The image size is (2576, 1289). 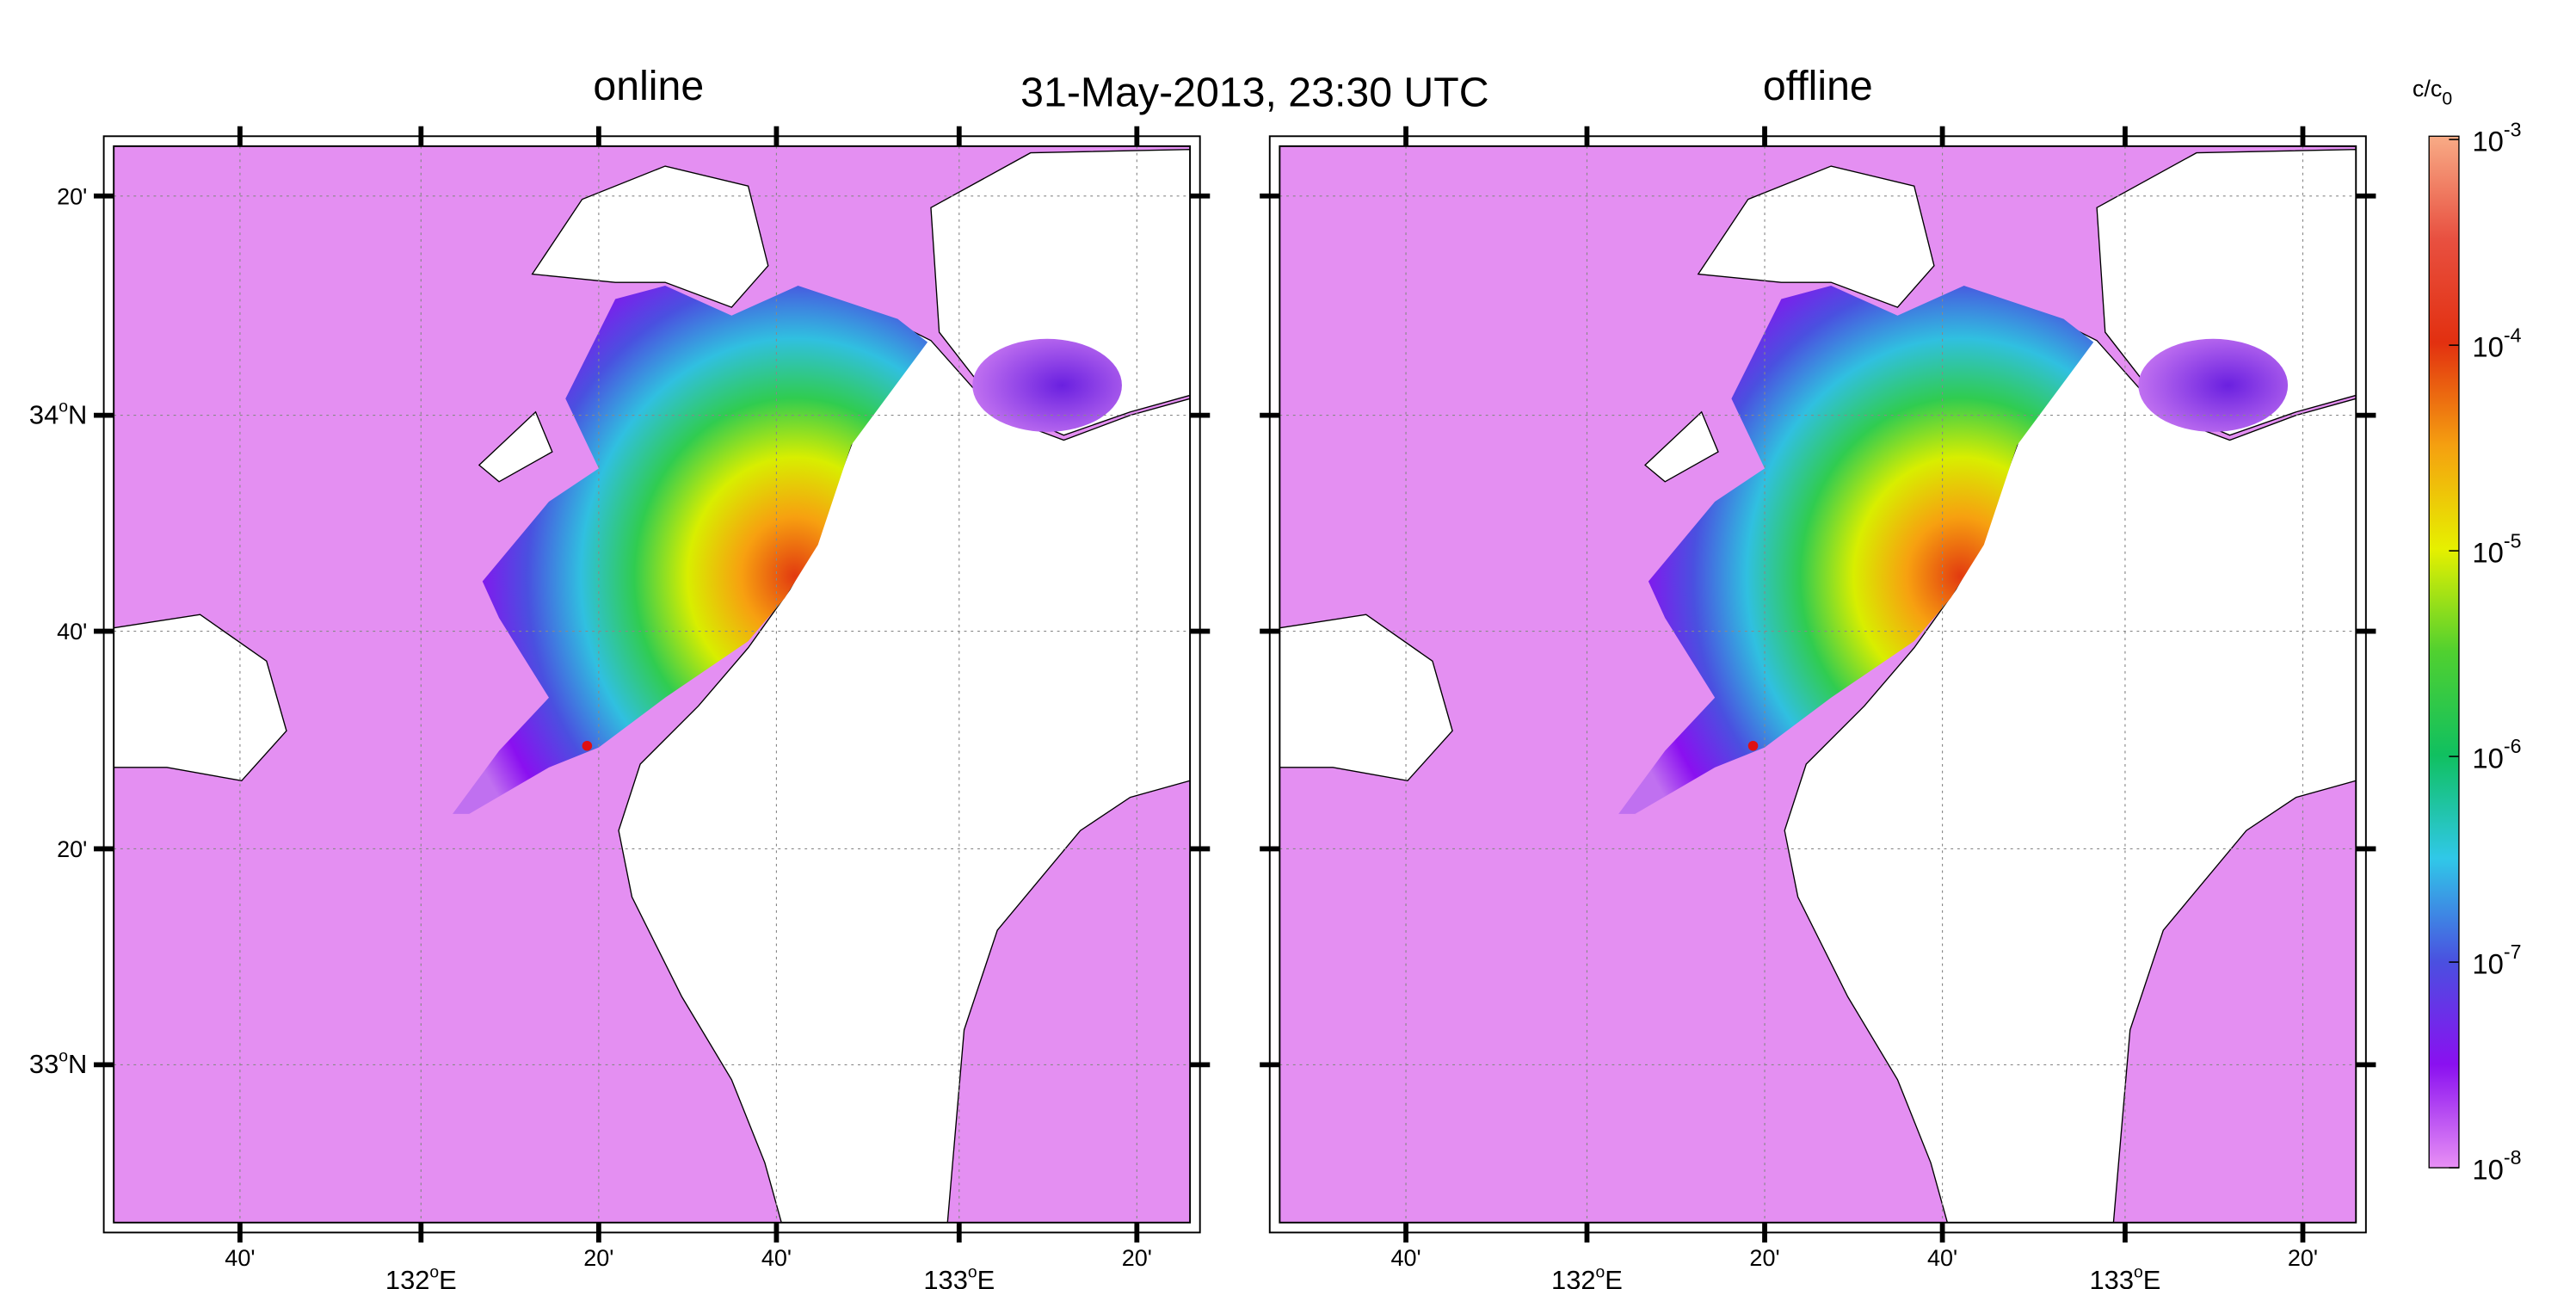 I want to click on colorbar-tick-label: 10⁻⁴, so click(x=2496, y=343).